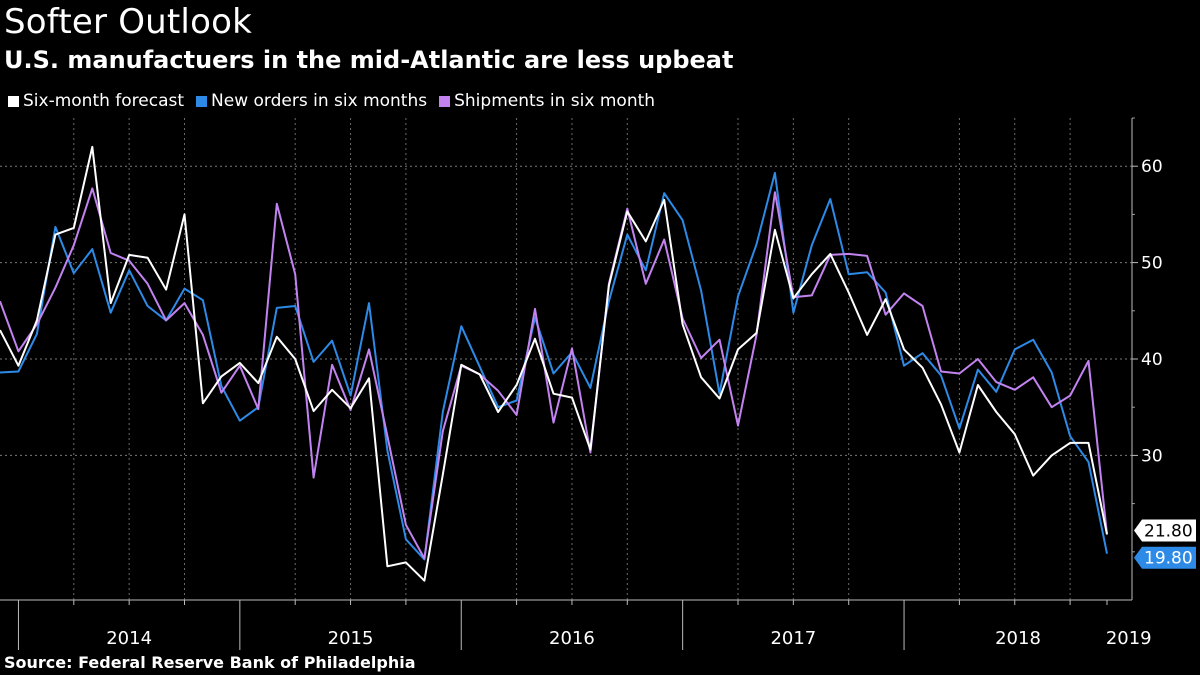 This screenshot has width=1200, height=675. I want to click on last-value-label-white: 21.80, so click(1168, 531).